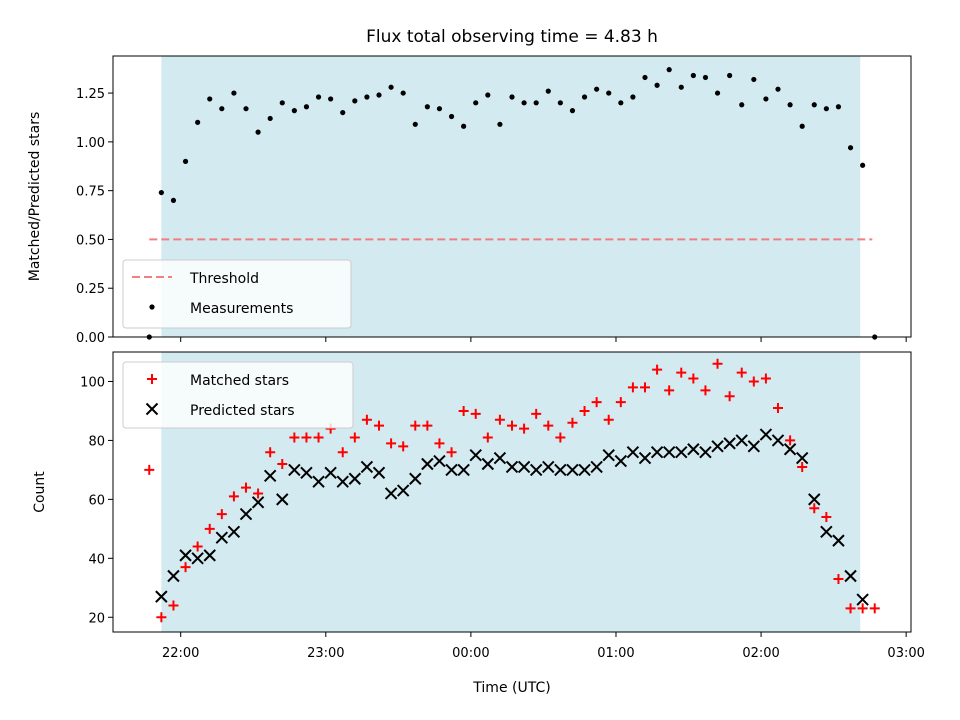 The image size is (960, 720). Describe the element at coordinates (90, 289) in the screenshot. I see `top-y-tick-label: 0.25` at that location.